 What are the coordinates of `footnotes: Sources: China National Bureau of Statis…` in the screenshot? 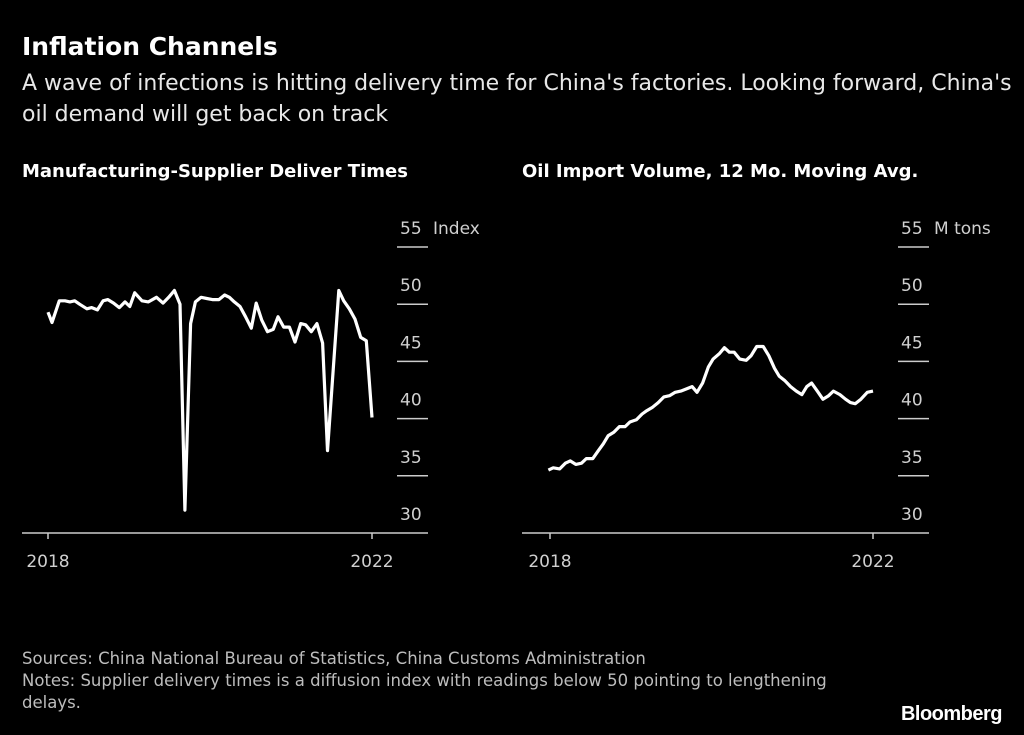 It's located at (447, 681).